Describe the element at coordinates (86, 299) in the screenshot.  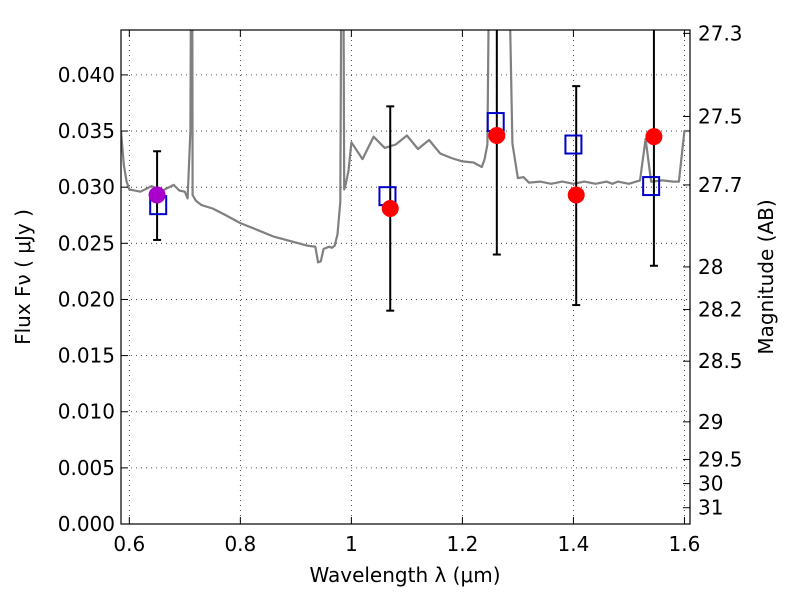
I see `y-tick-label: 0.020` at that location.